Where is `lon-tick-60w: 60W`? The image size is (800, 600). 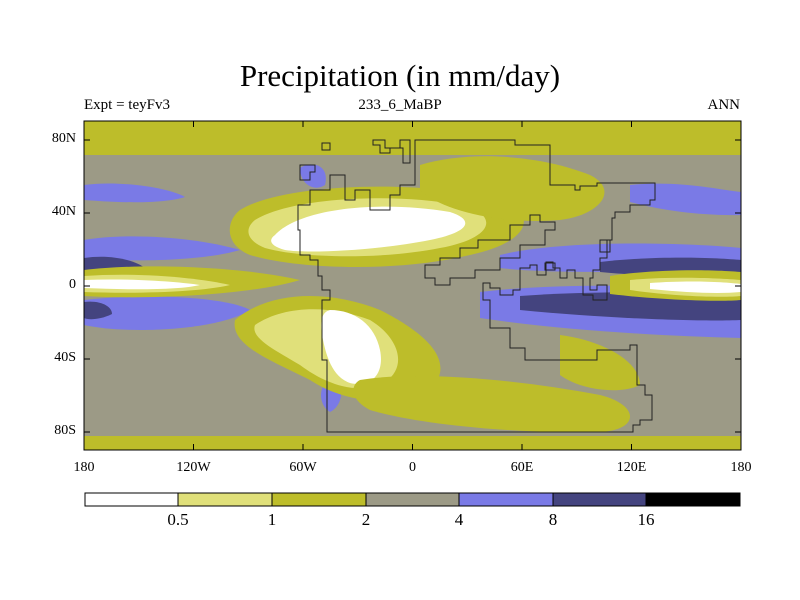
lon-tick-60w: 60W is located at coordinates (303, 467).